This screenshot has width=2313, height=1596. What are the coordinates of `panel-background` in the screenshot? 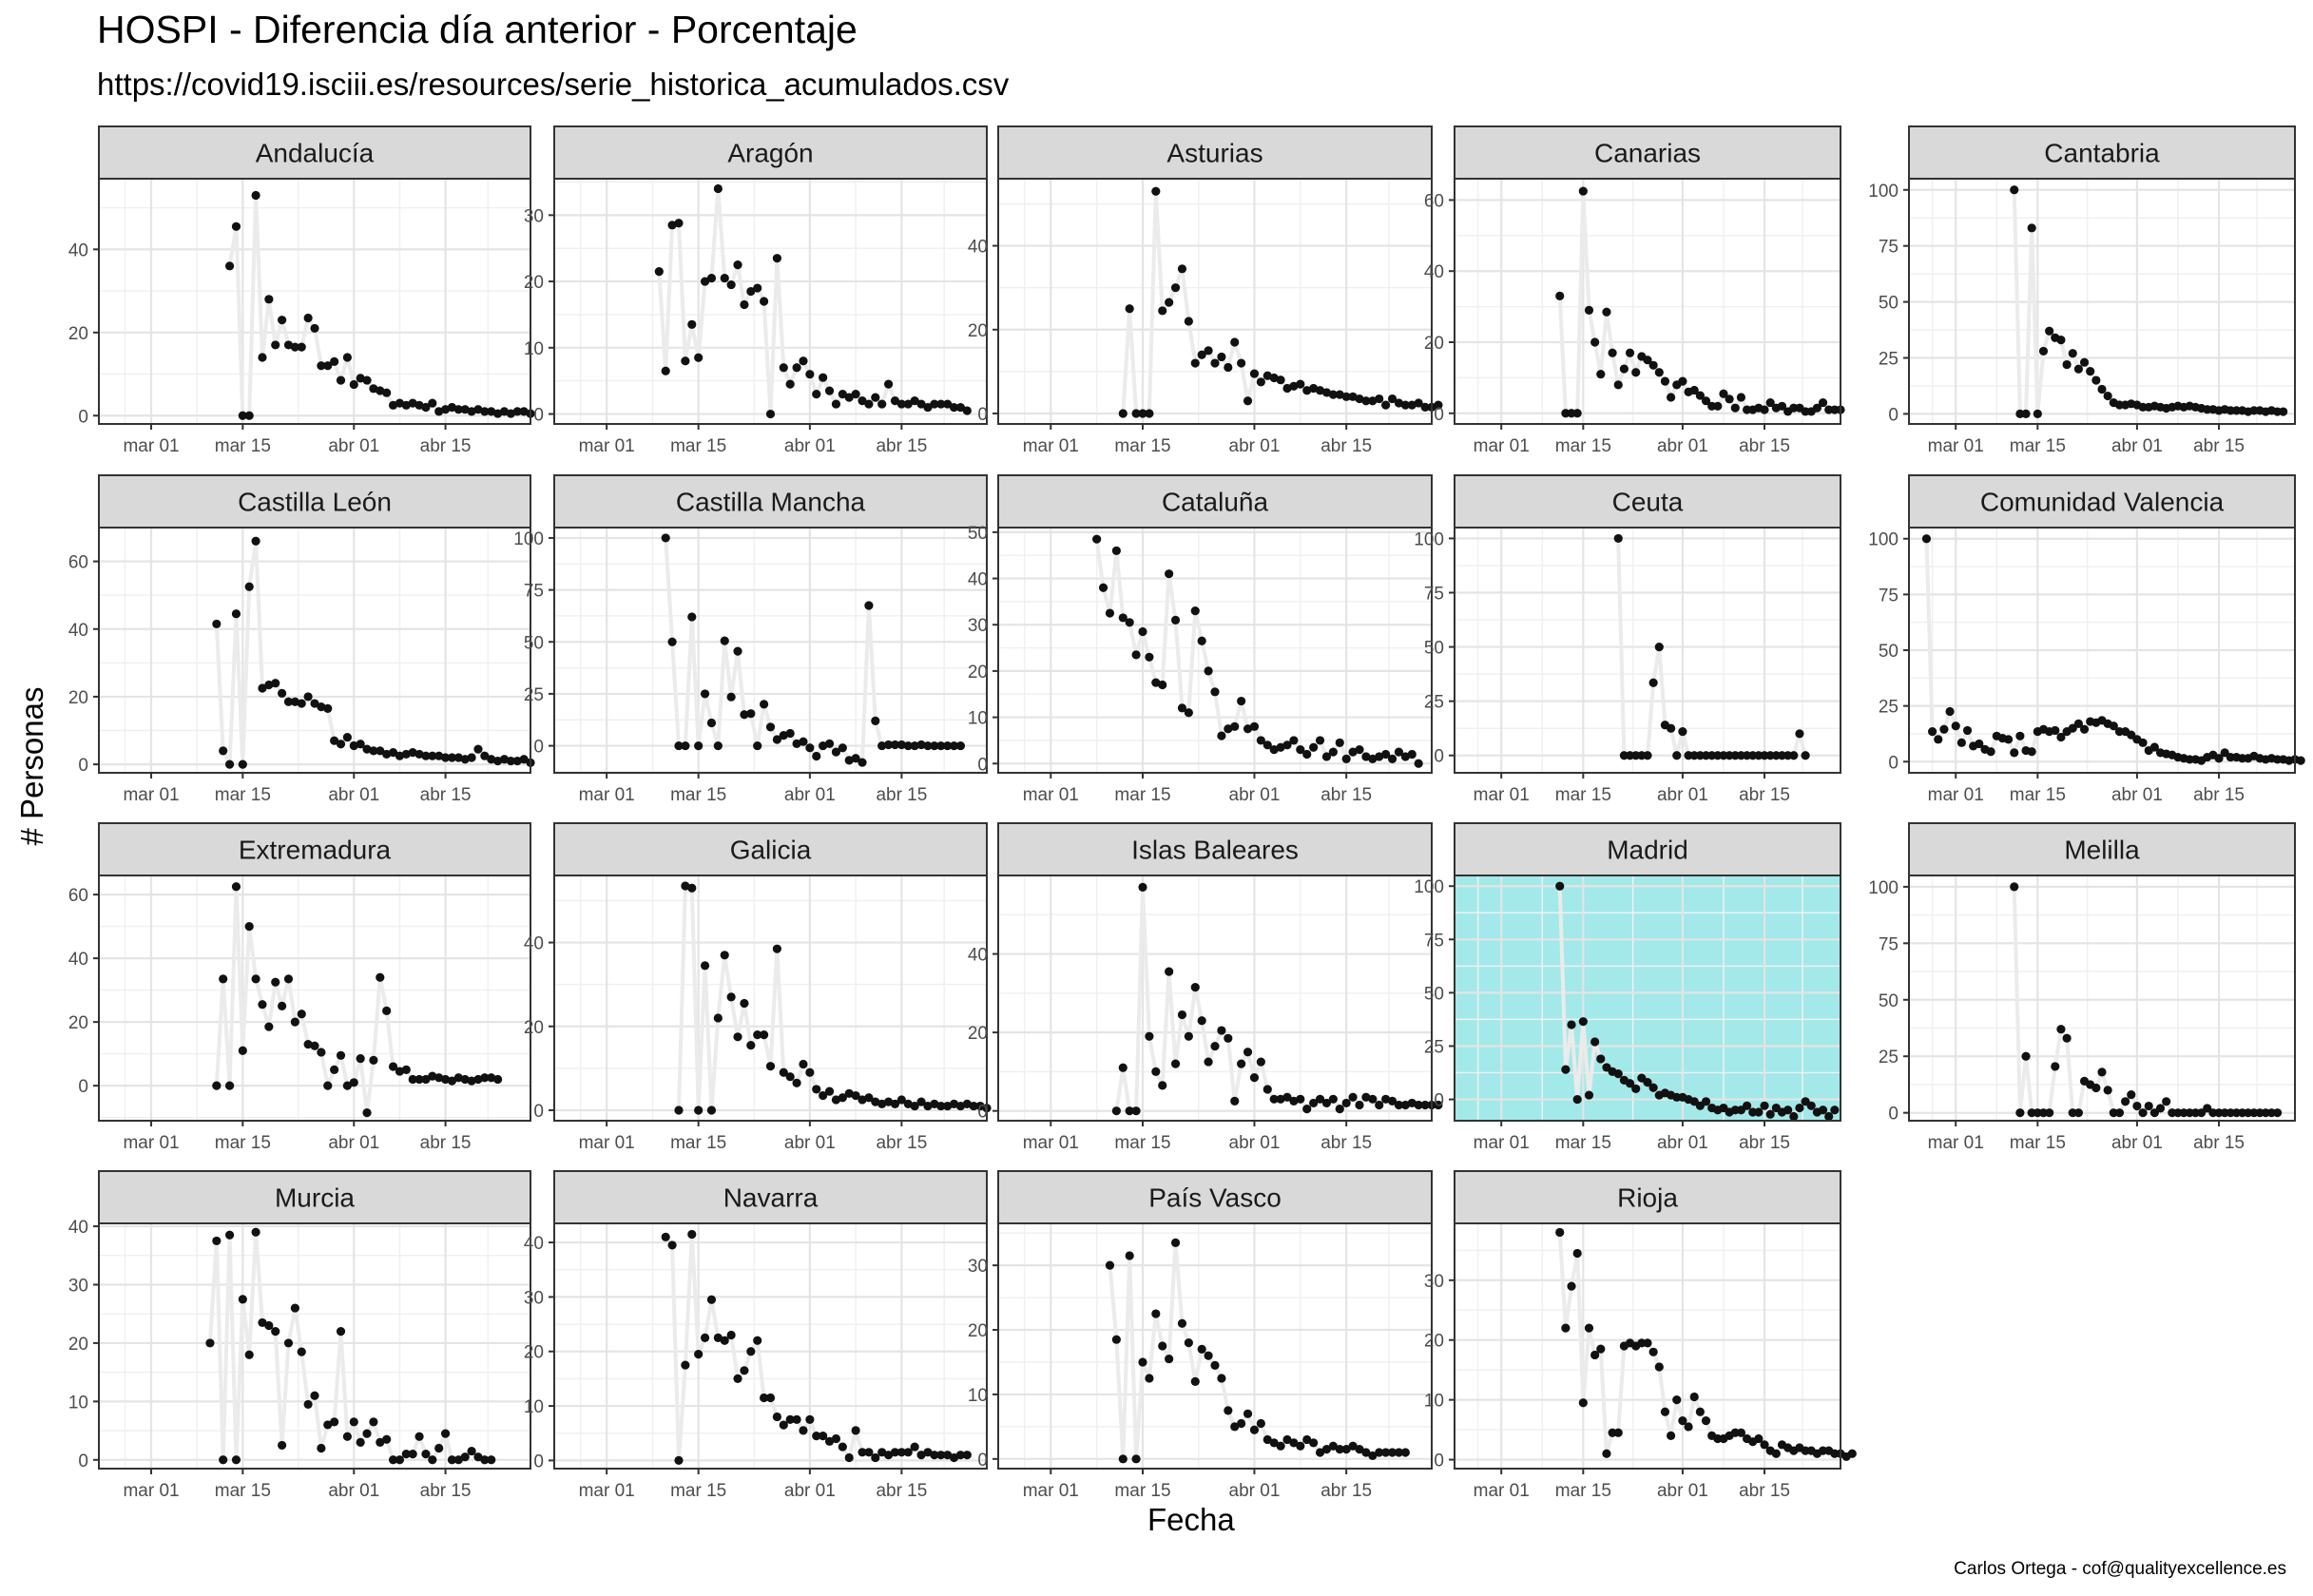 It's located at (2102, 998).